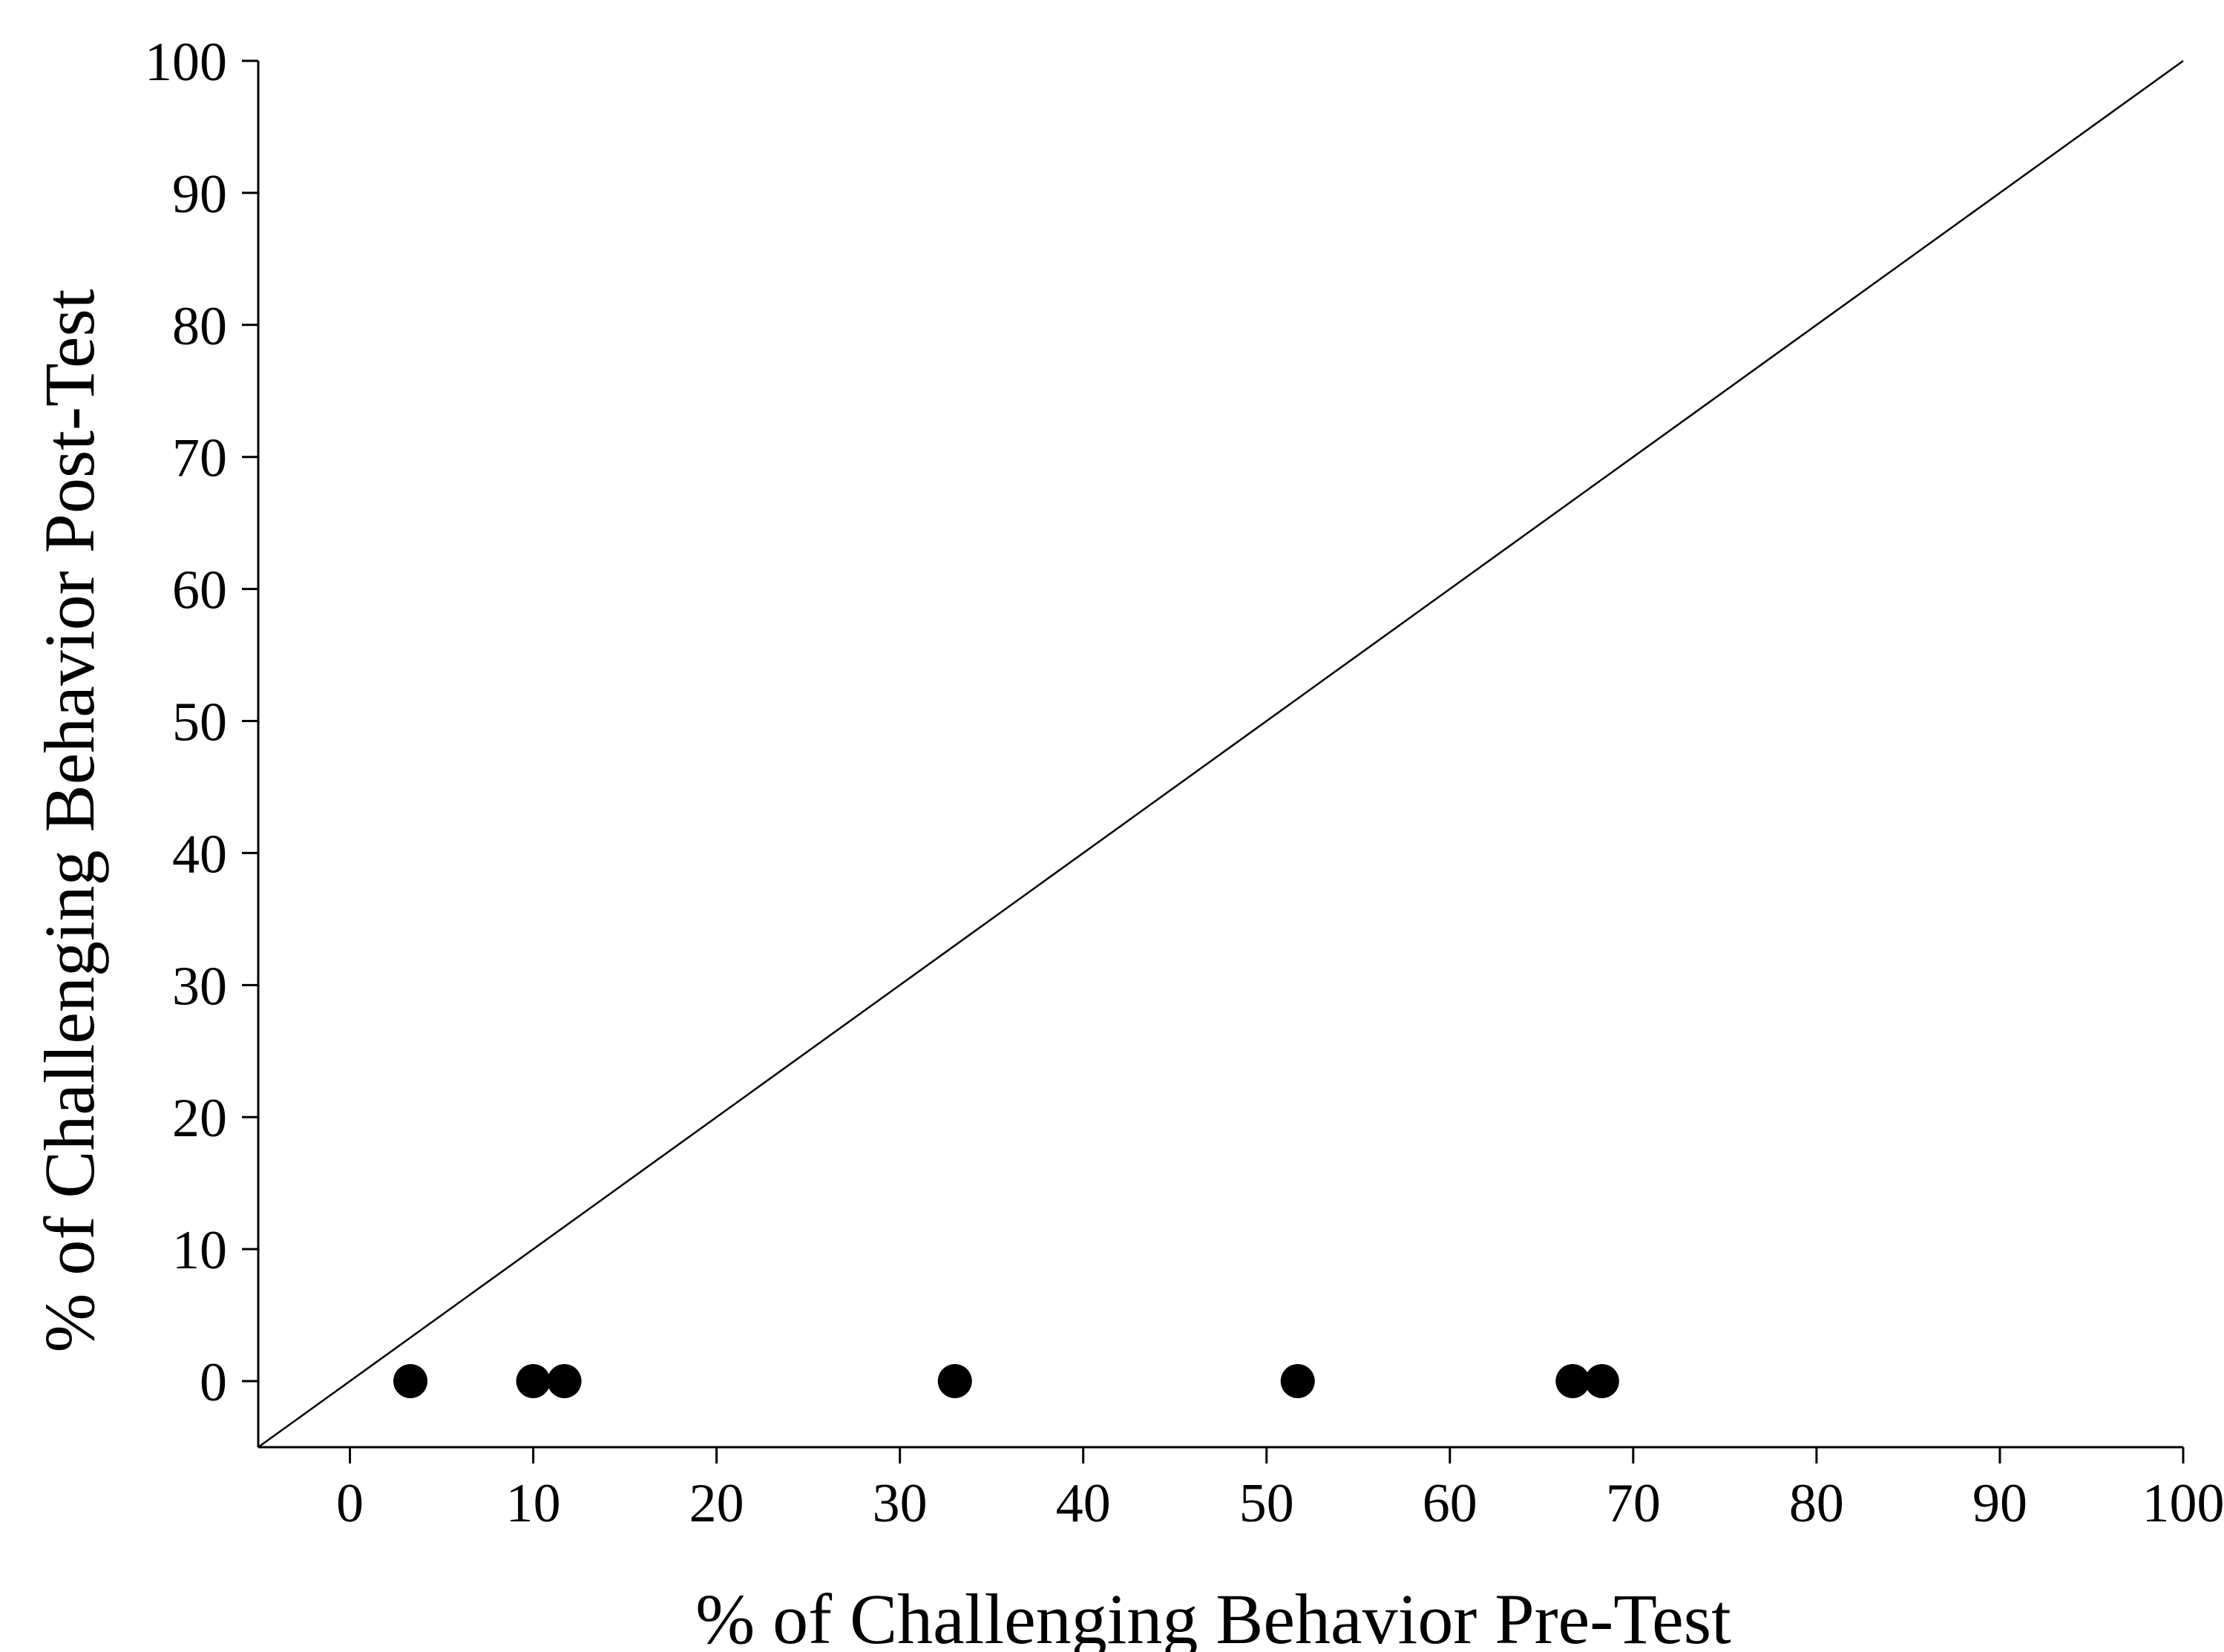 This screenshot has height=1652, width=2224. What do you see at coordinates (199, 590) in the screenshot?
I see `y-tick-label: 60` at bounding box center [199, 590].